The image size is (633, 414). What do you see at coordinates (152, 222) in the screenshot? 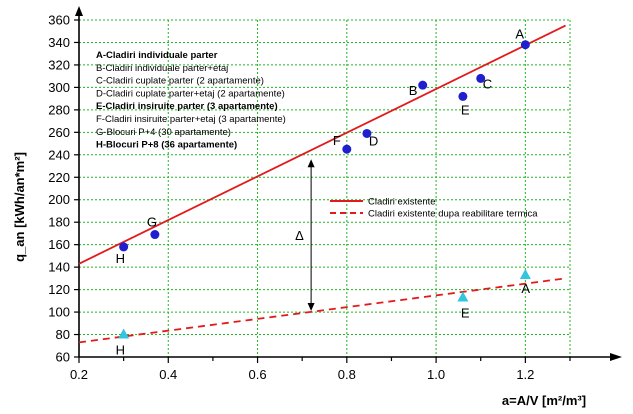
I see `point-label-existing-G: G` at bounding box center [152, 222].